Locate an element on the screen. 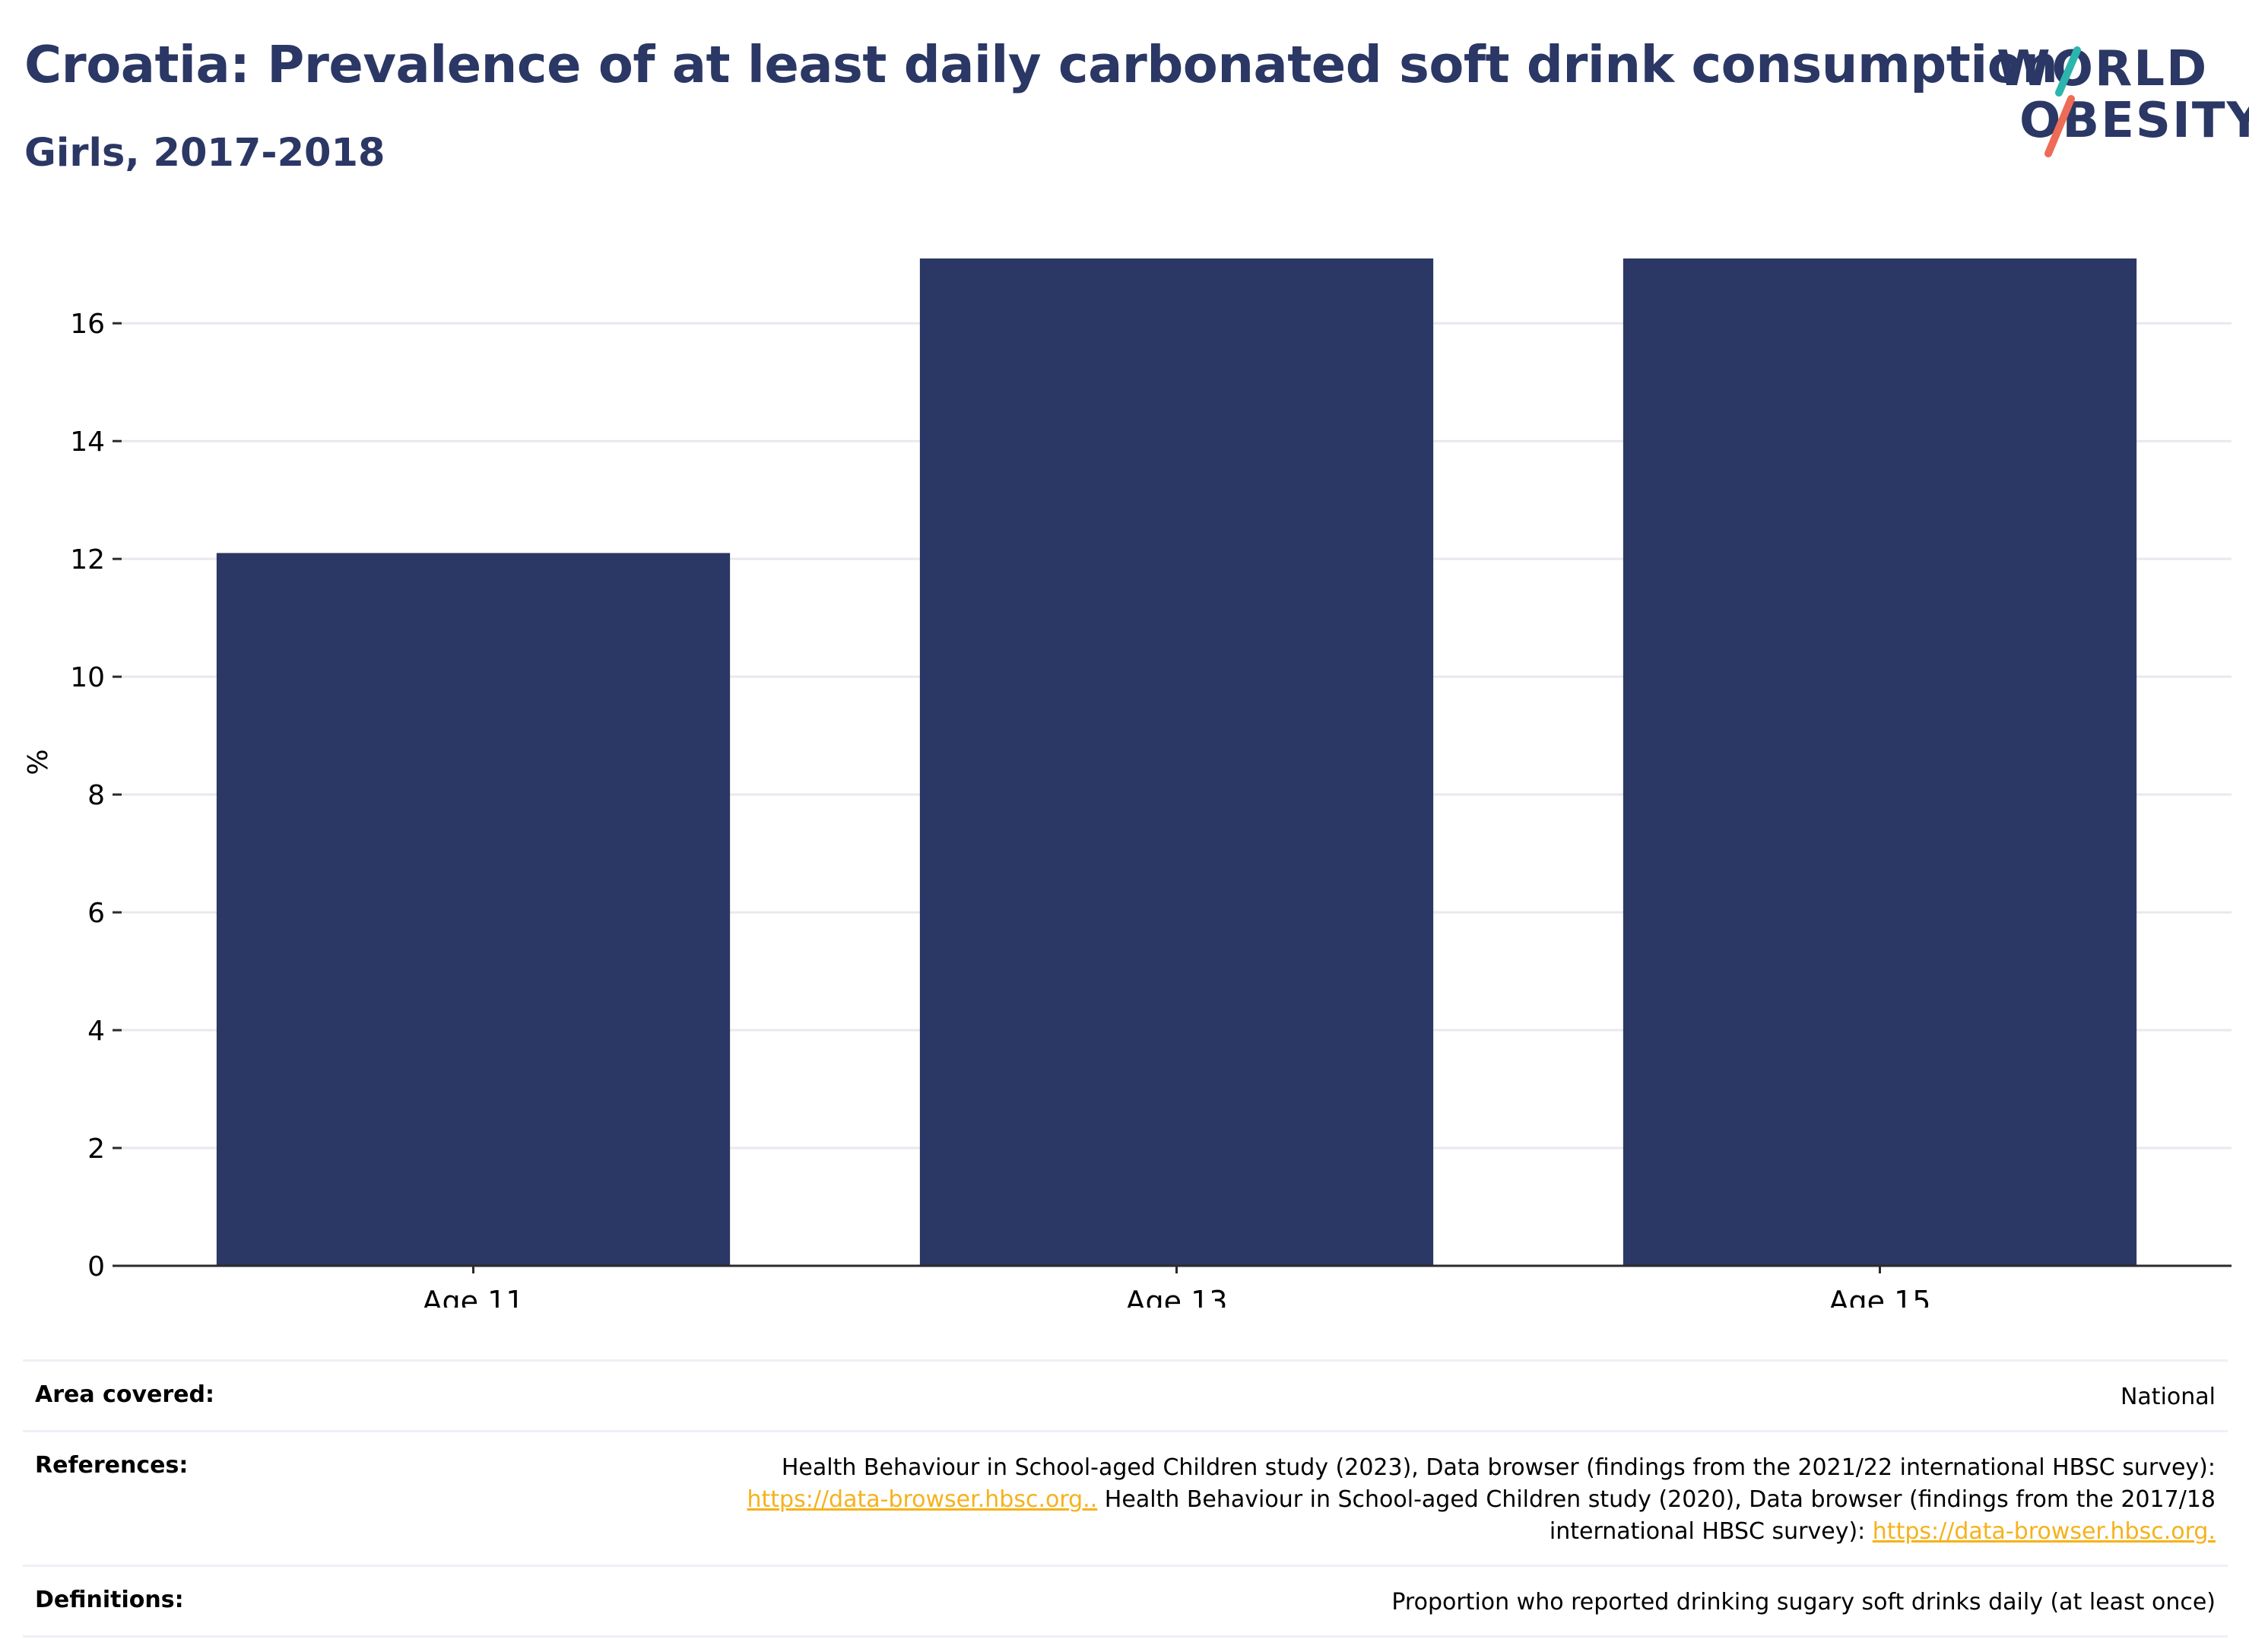 The height and width of the screenshot is (1652, 2249). y-tick-label: 8 is located at coordinates (96, 795).